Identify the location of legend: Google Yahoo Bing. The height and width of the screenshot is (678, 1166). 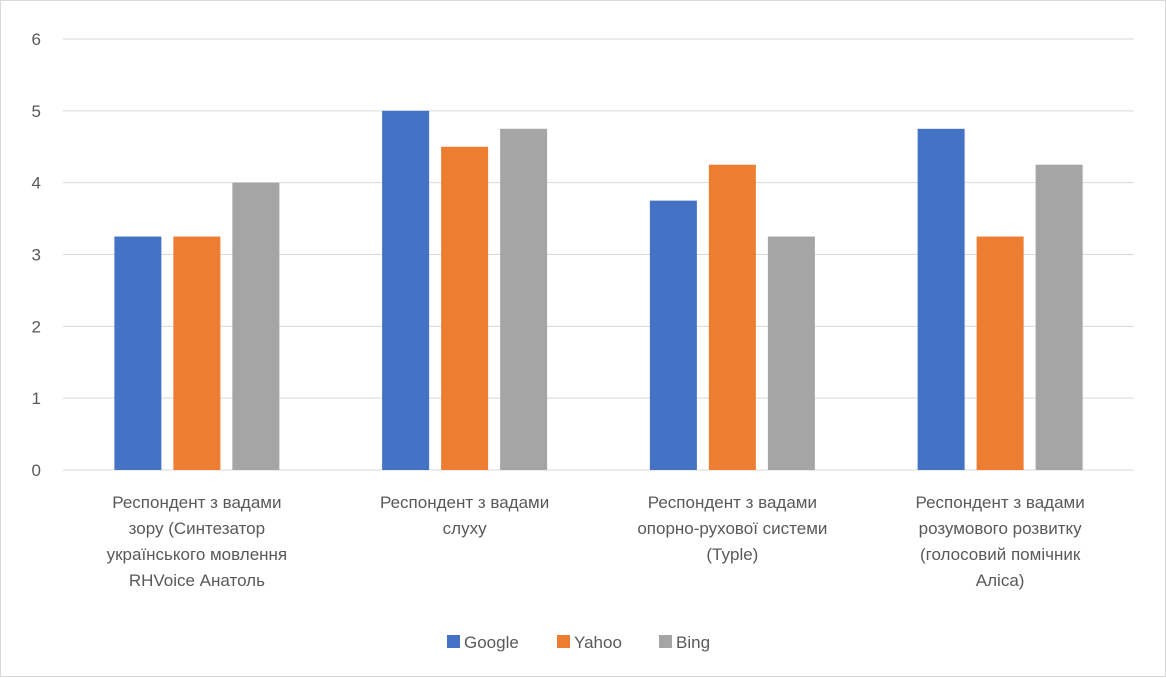
(578, 642).